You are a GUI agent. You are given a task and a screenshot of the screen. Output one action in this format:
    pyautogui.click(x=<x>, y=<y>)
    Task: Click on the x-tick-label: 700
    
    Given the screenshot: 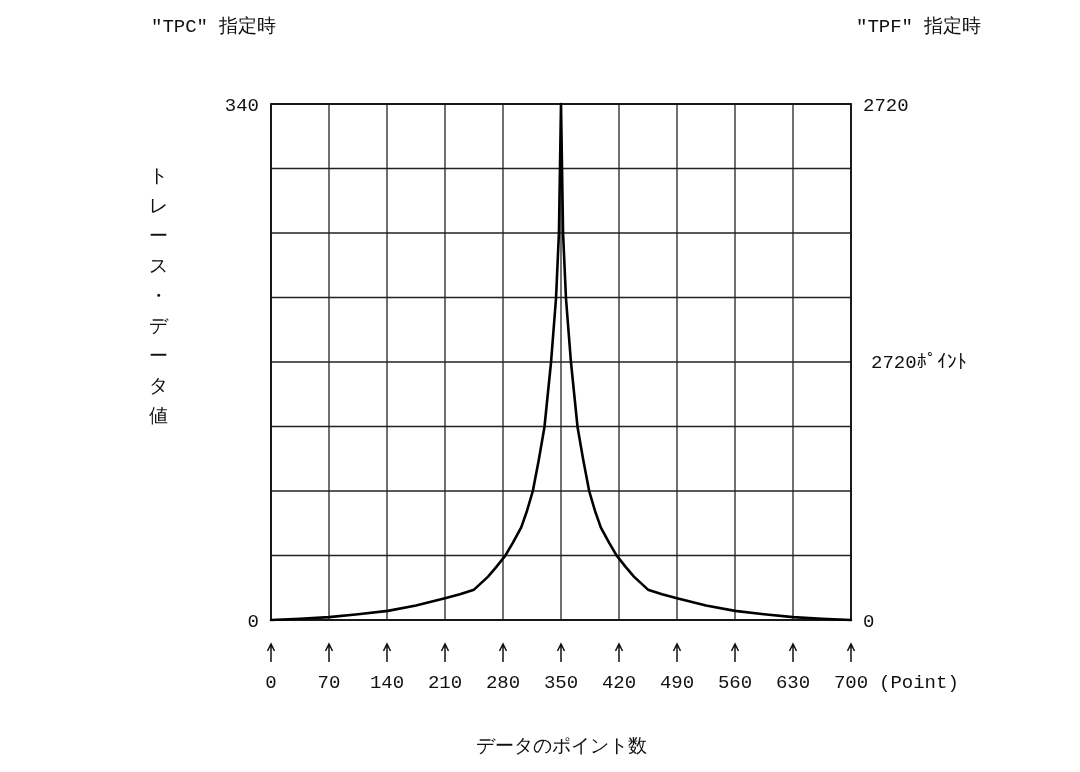 What is the action you would take?
    pyautogui.click(x=851, y=683)
    